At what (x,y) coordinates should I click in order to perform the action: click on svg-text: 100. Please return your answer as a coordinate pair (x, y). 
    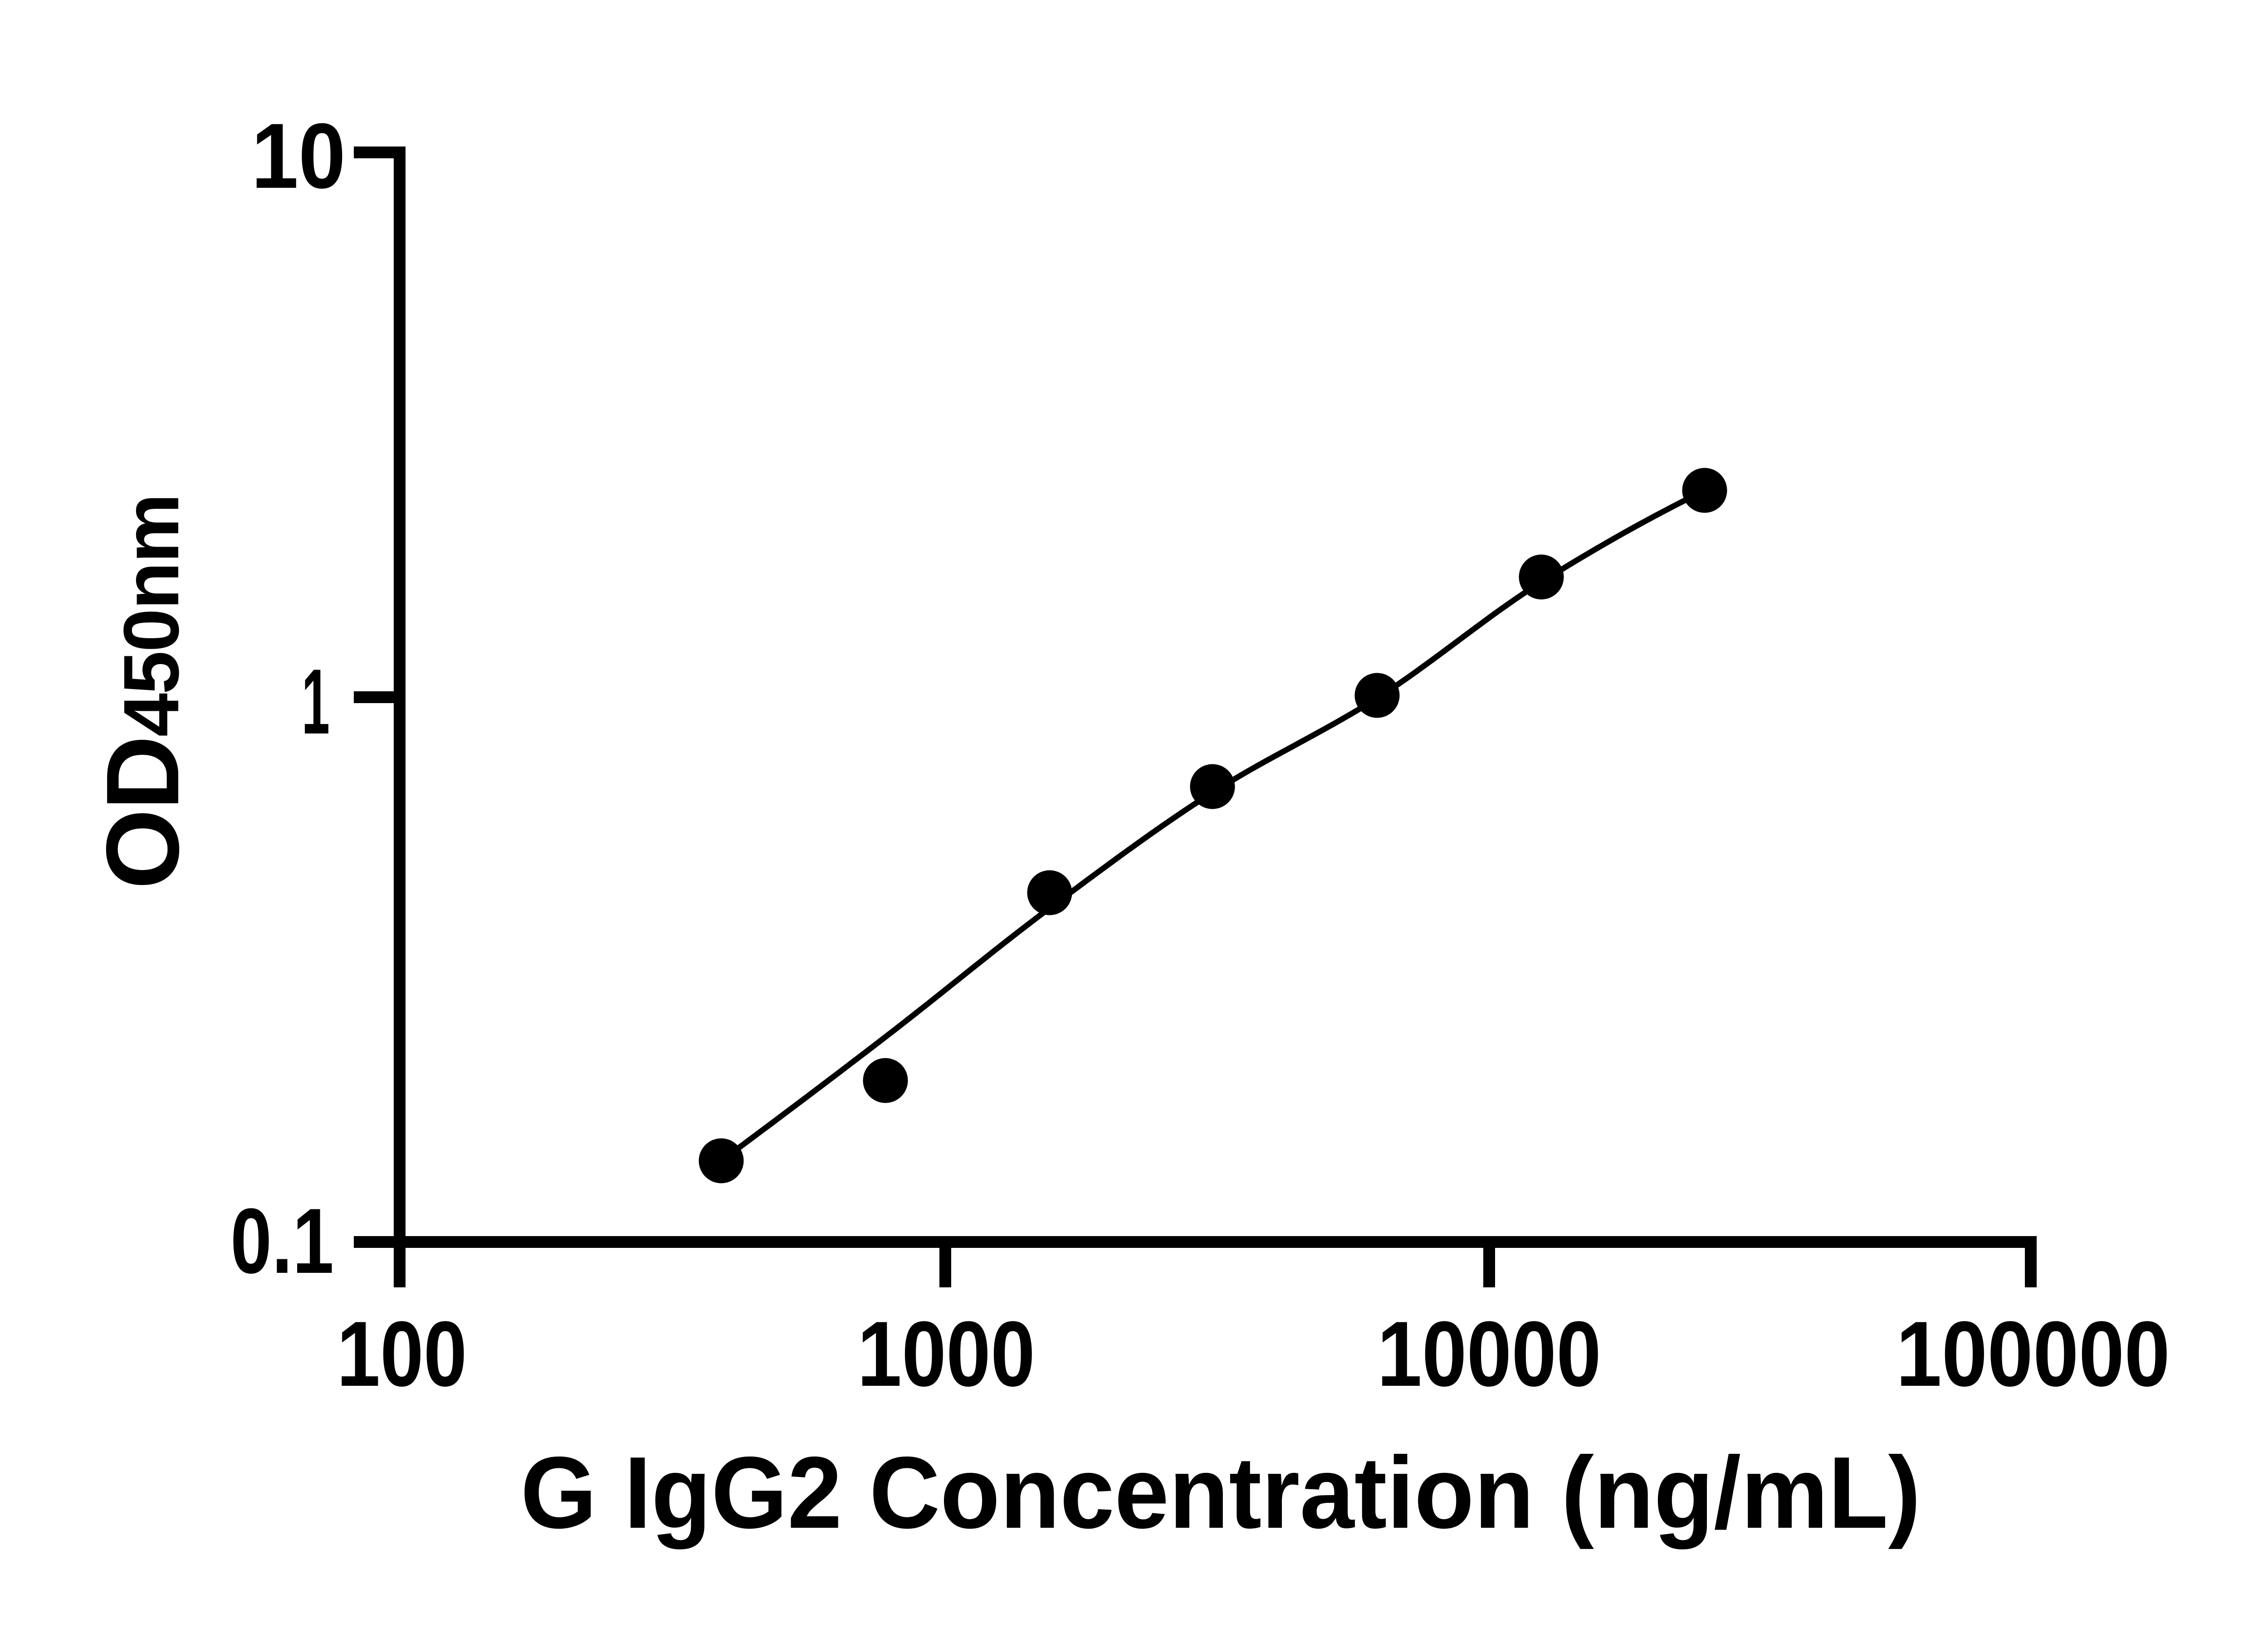
    Looking at the image, I should click on (402, 1354).